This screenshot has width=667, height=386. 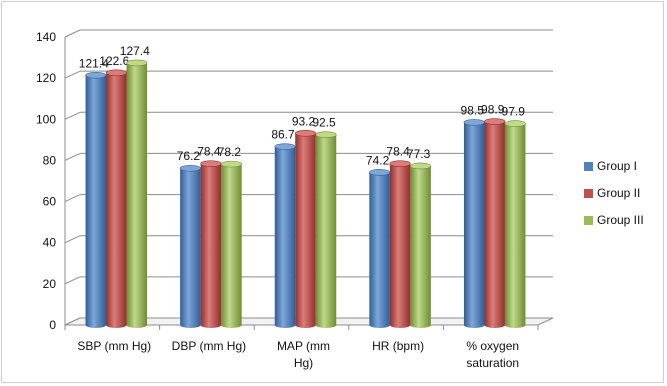 I want to click on x-tick-label: saturation, so click(x=492, y=363).